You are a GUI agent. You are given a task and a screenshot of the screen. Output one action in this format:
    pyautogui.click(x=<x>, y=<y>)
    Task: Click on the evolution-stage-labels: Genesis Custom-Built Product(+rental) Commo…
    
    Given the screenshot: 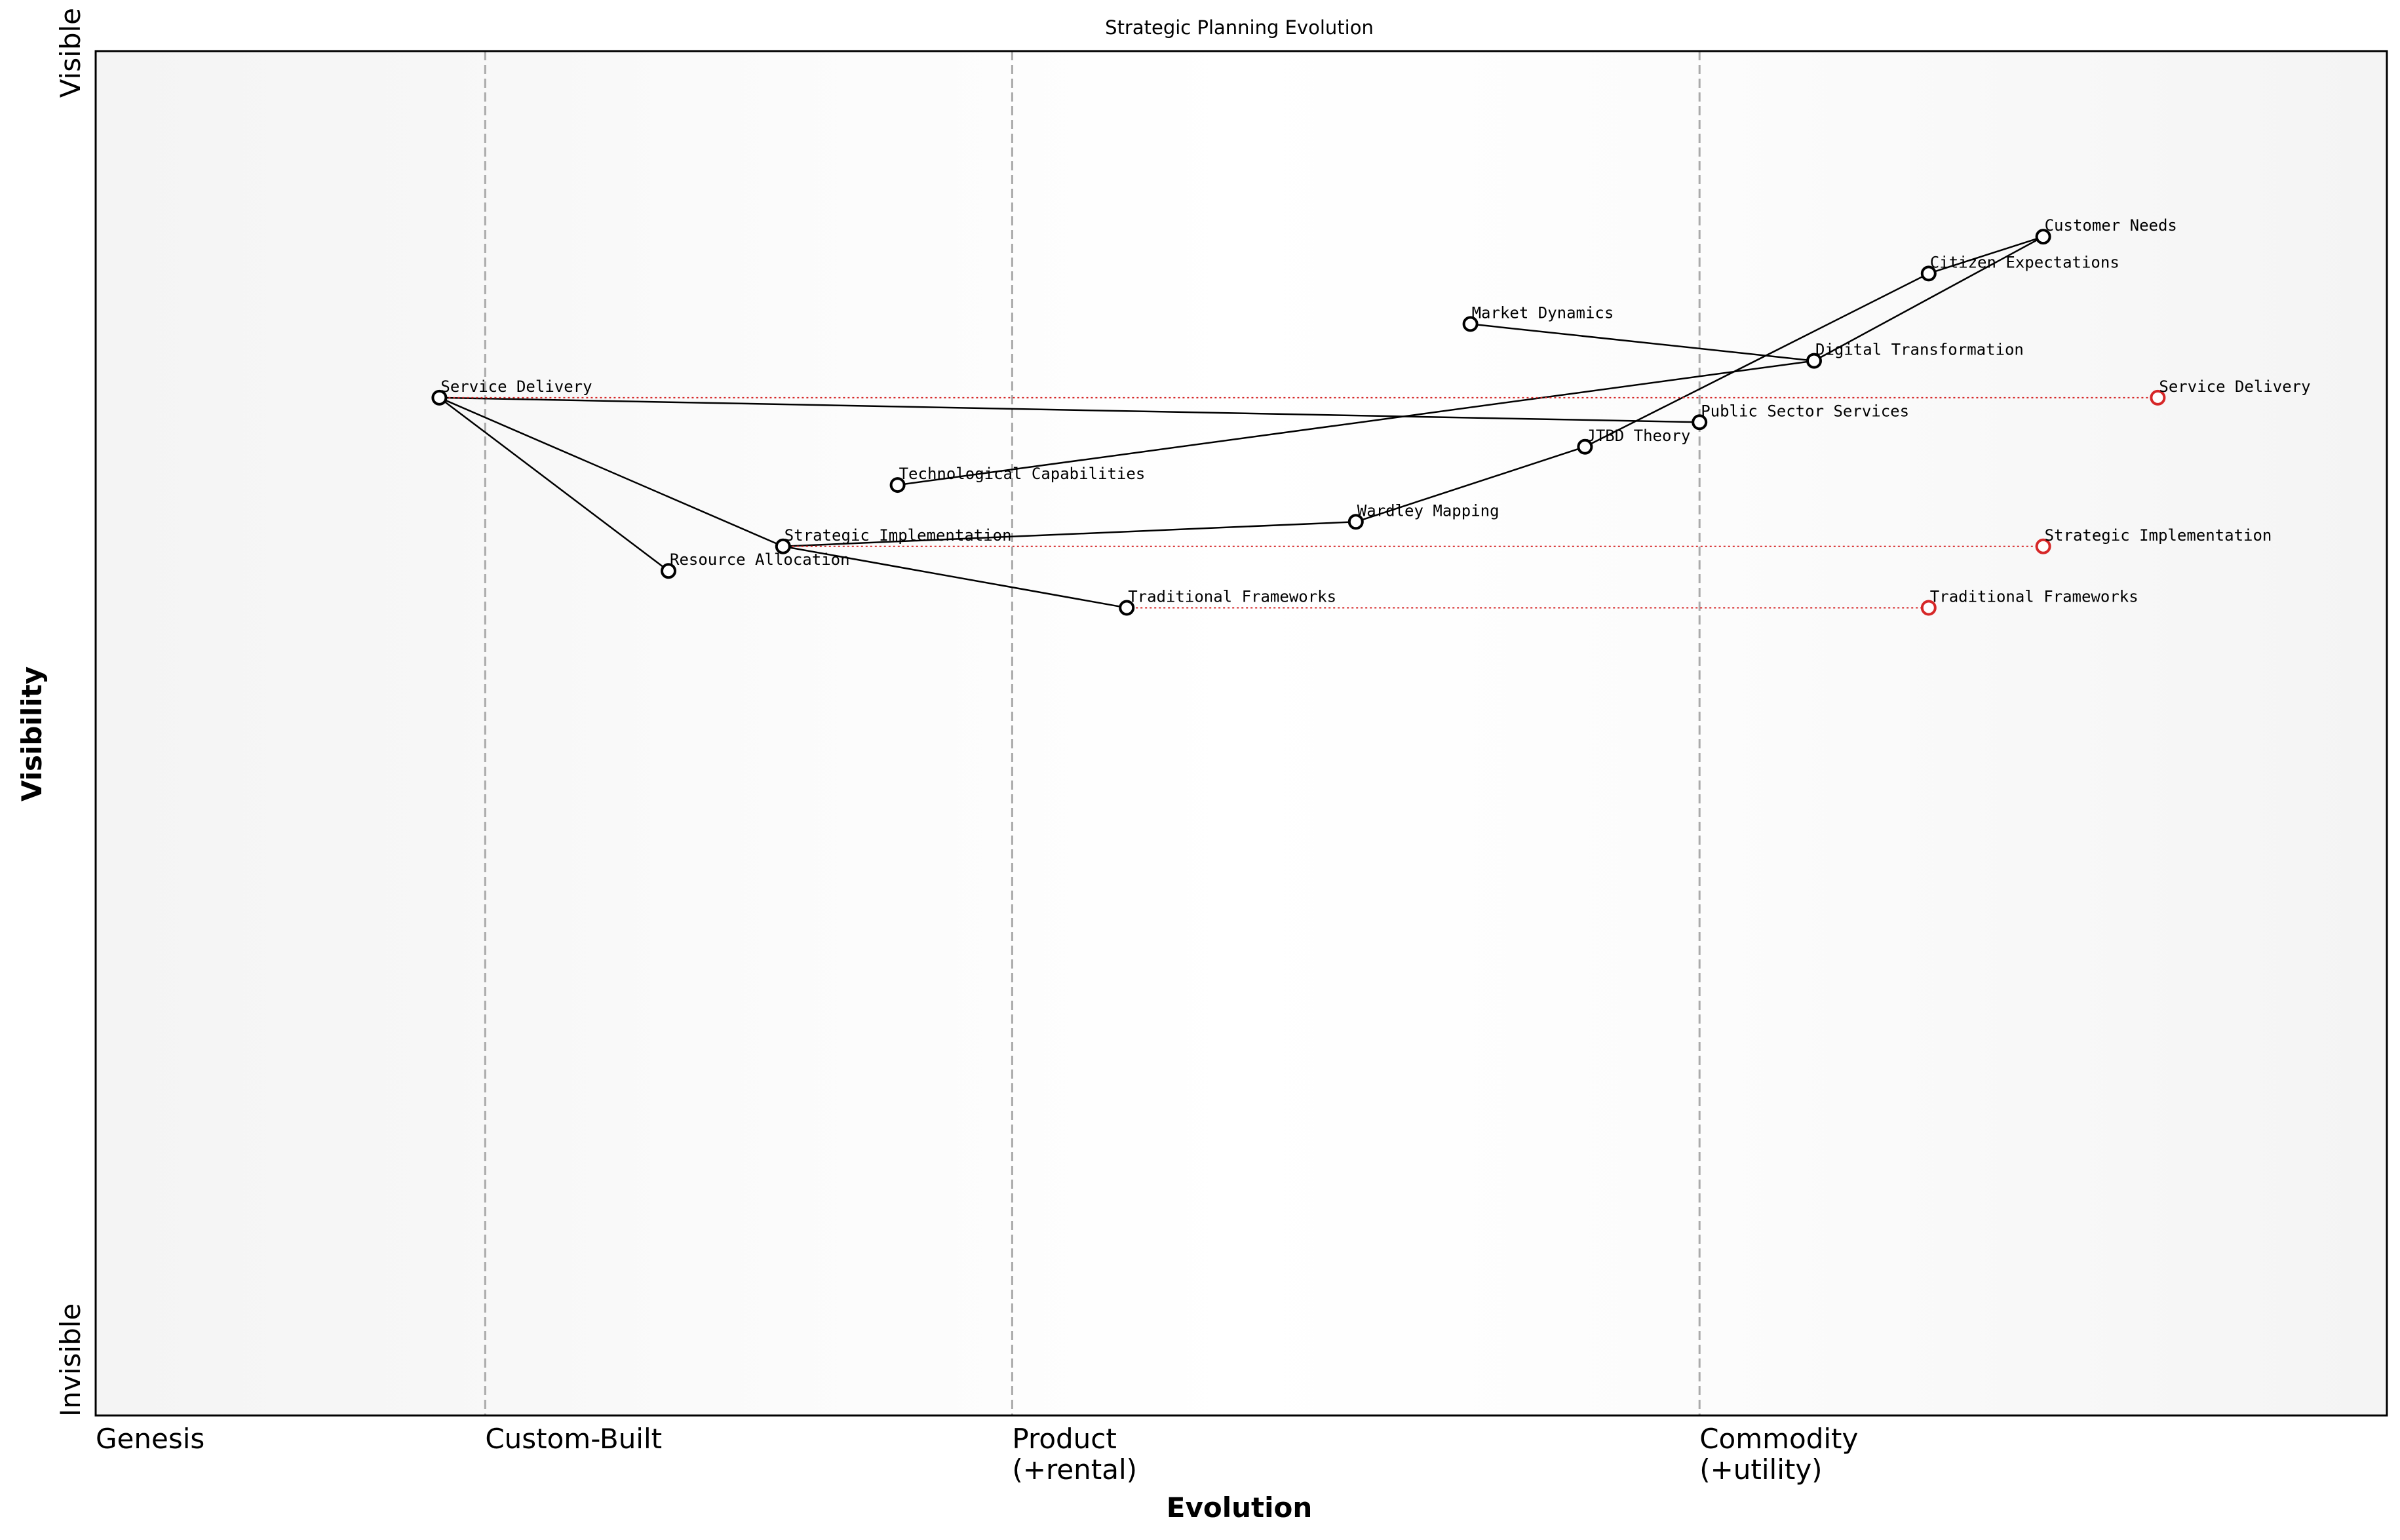 What is the action you would take?
    pyautogui.click(x=977, y=1454)
    